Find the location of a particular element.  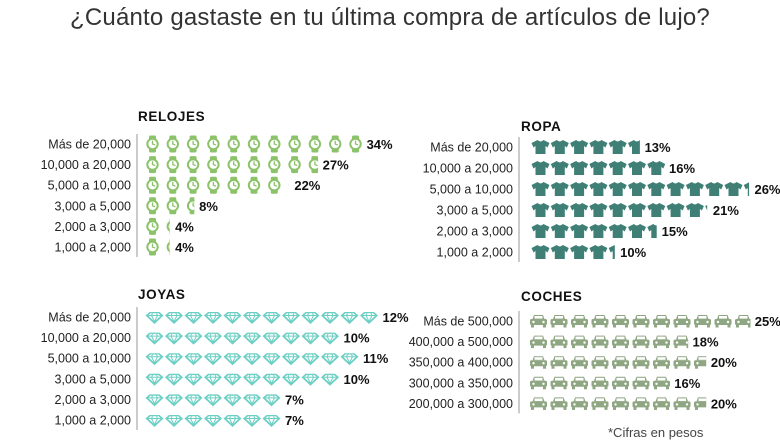

joyas-title: JOYAS is located at coordinates (162, 294).